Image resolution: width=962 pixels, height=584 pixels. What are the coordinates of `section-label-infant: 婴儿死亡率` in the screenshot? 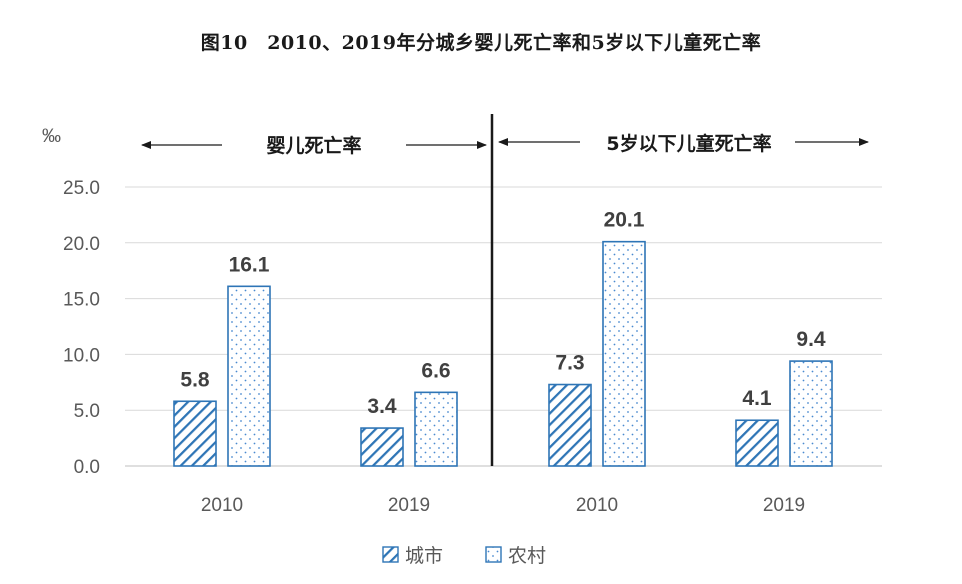 It's located at (313, 145).